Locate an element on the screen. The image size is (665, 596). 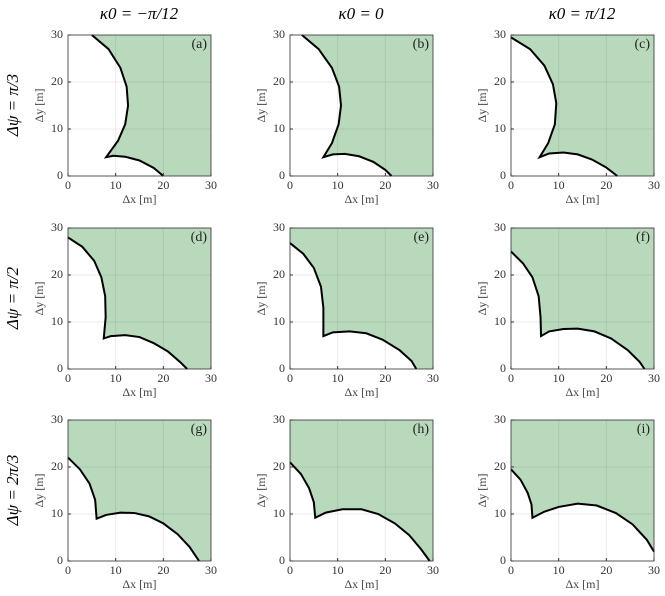
subplot: 0 10 20 30 0 10 20 30 Δx [m] Δy [m] (a) is located at coordinates (124, 116).